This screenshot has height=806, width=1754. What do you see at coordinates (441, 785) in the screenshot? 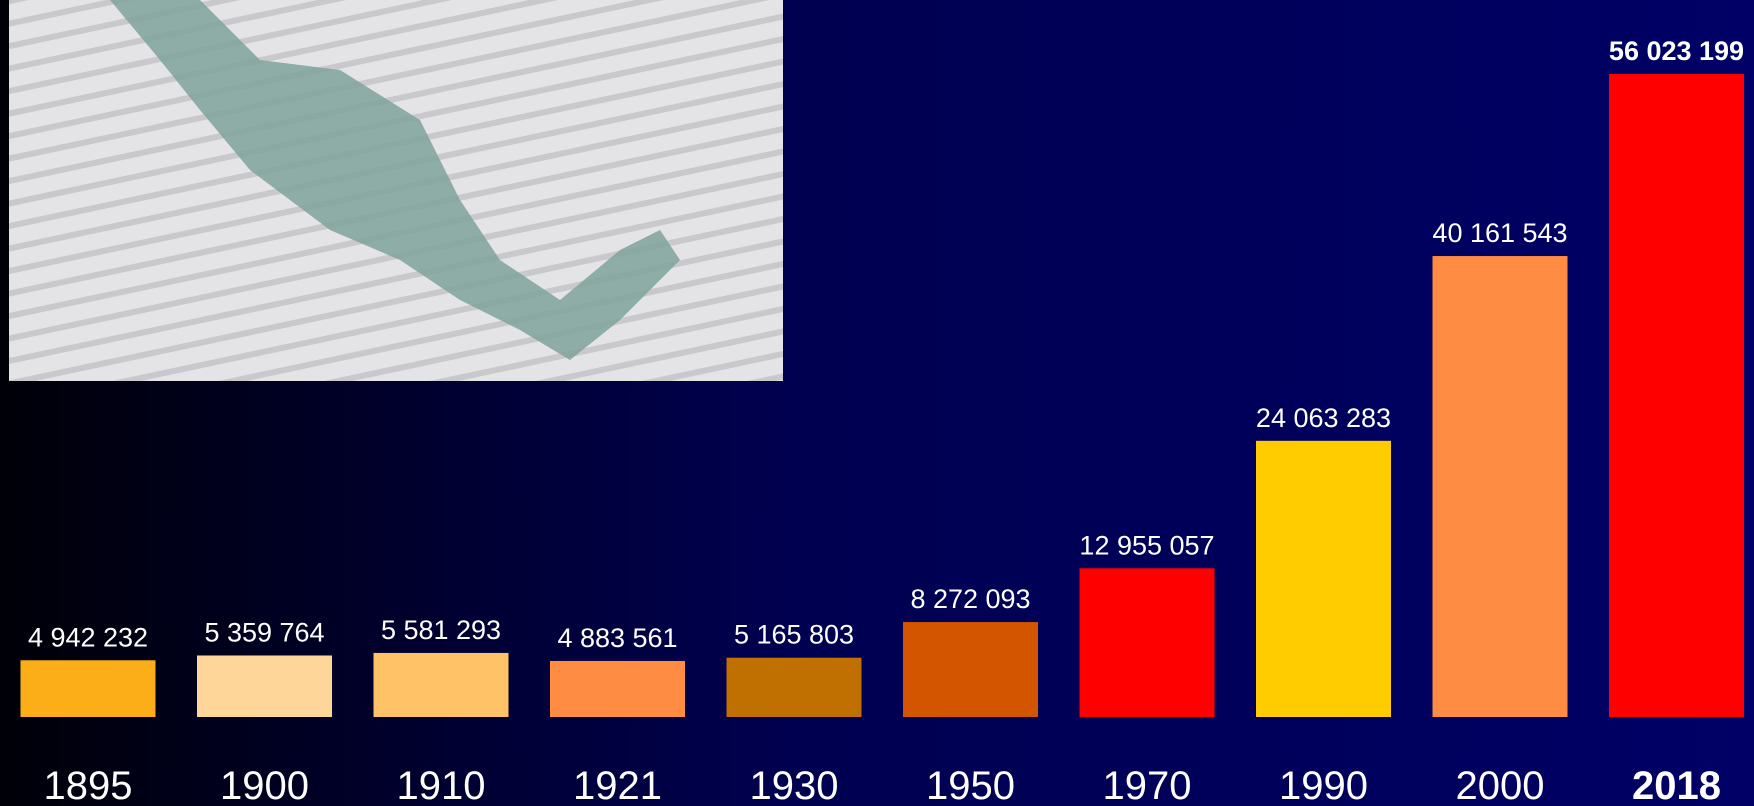
I see `x-tick-label: 1910` at bounding box center [441, 785].